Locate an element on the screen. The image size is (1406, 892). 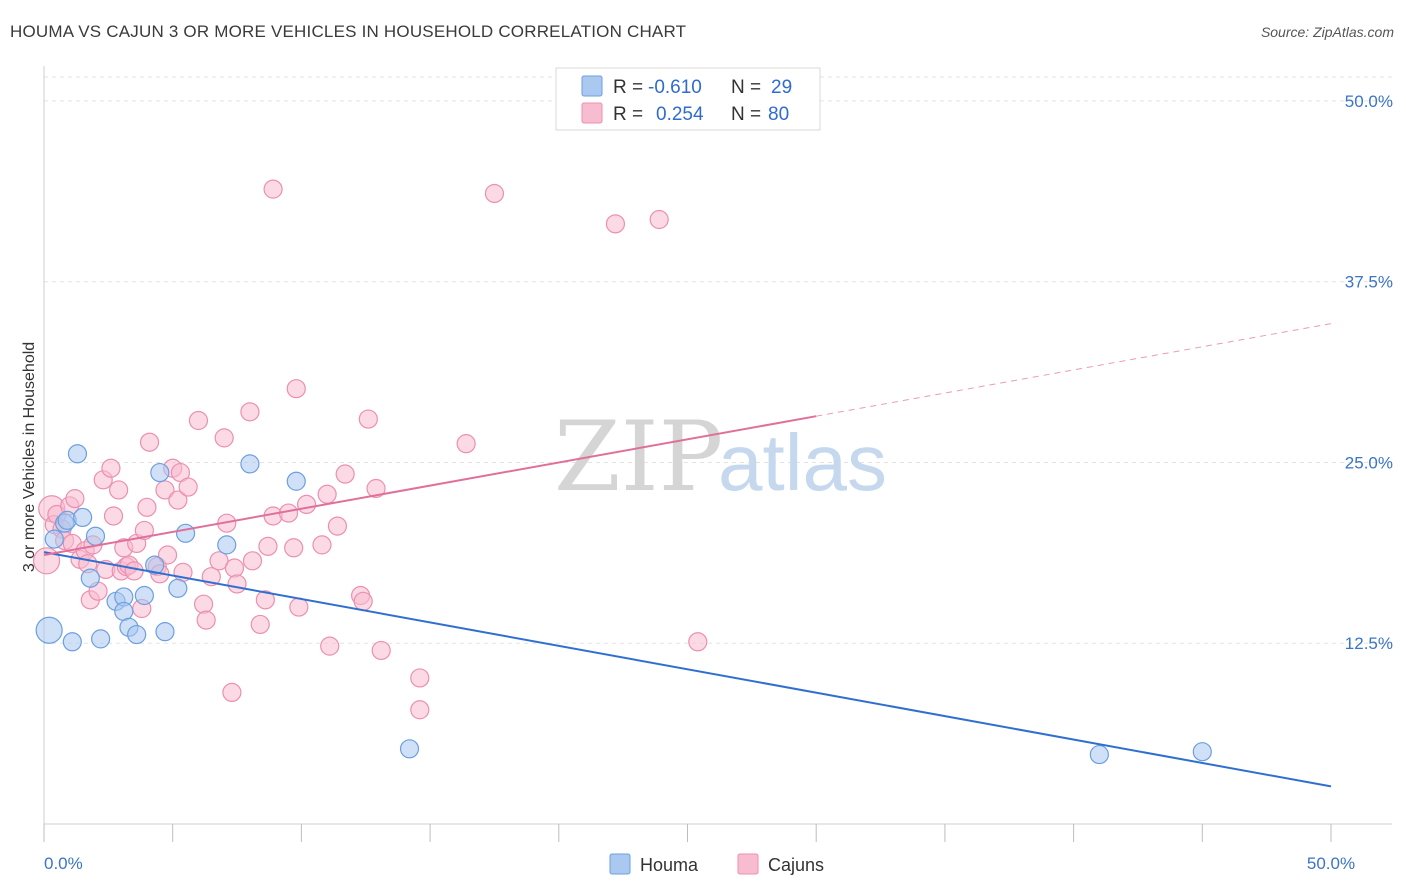
cajun-trend-extension is located at coordinates (1074, 370).